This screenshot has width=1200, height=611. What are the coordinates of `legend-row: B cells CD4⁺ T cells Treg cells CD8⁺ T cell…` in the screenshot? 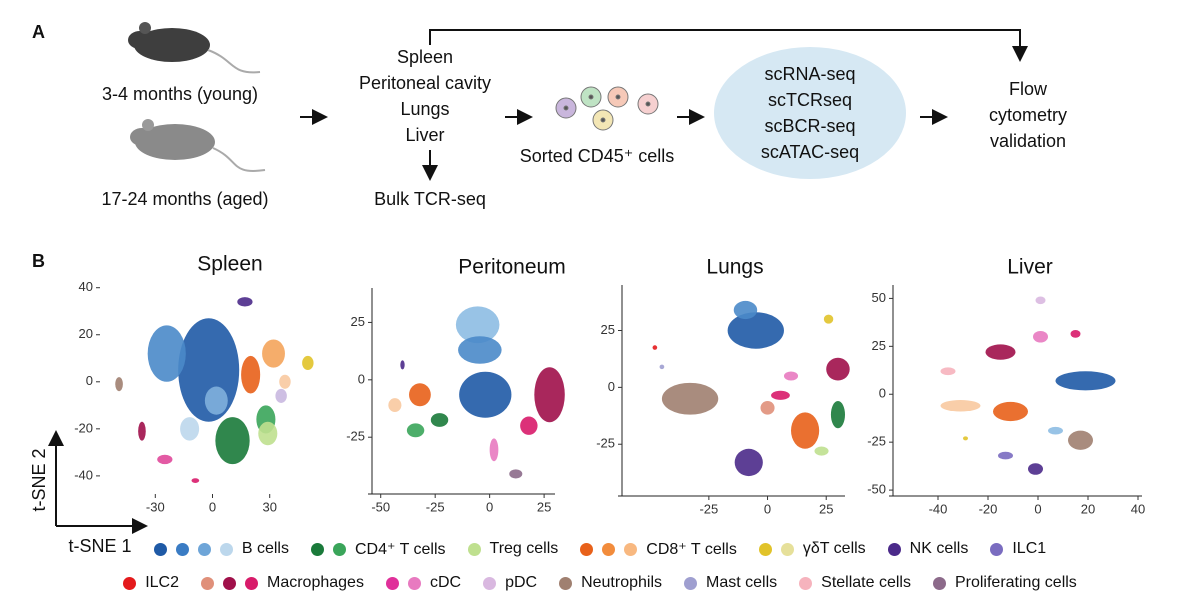 It's located at (600, 549).